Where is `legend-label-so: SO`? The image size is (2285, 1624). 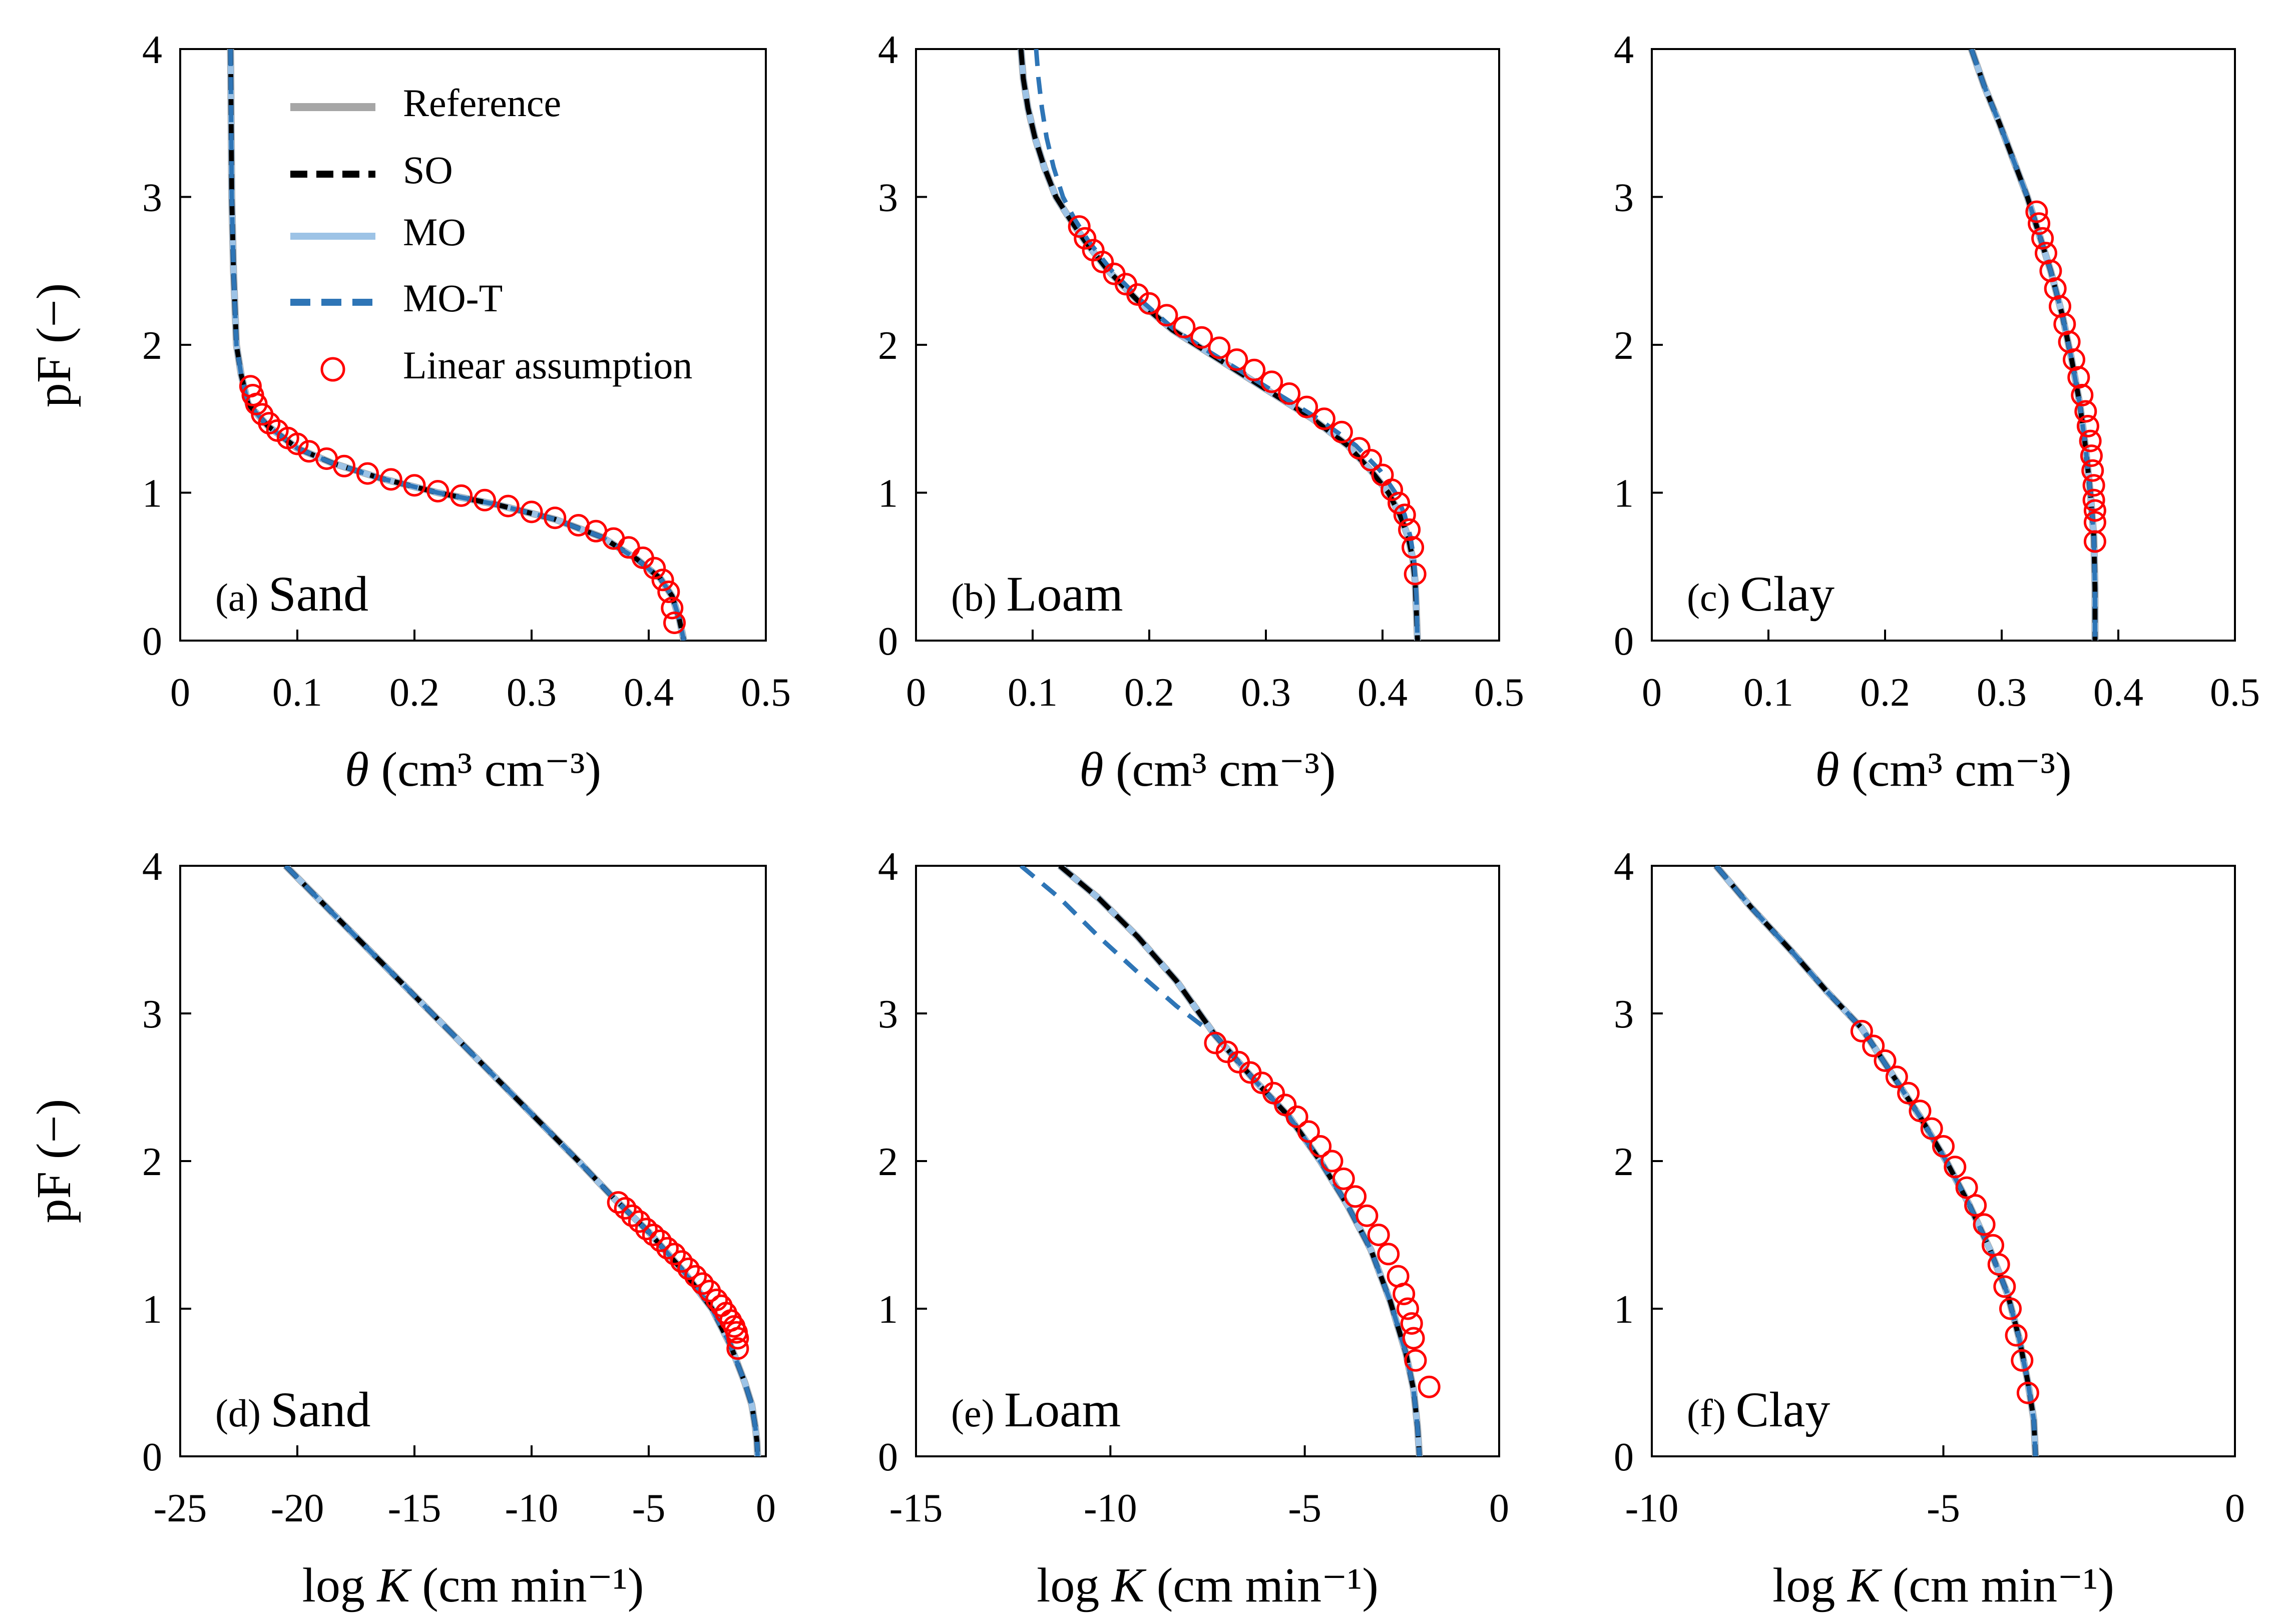 legend-label-so: SO is located at coordinates (428, 170).